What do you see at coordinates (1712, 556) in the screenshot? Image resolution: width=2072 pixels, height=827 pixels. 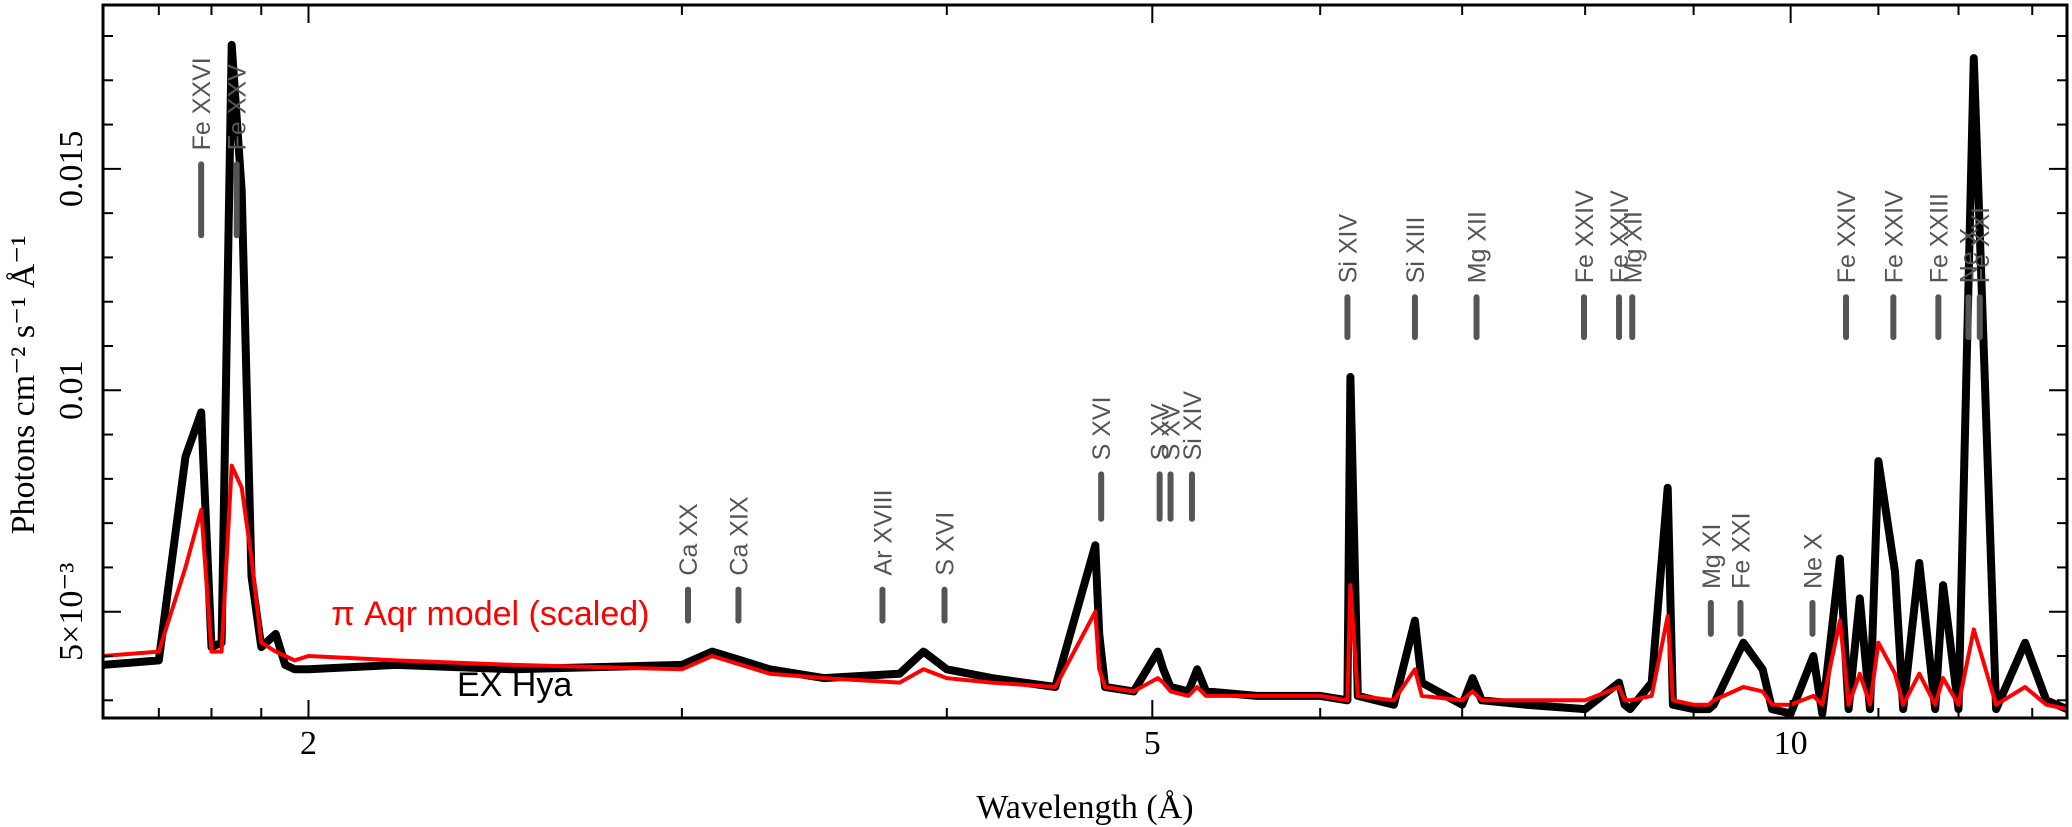 I see `line-marker-label: Mg XI` at bounding box center [1712, 556].